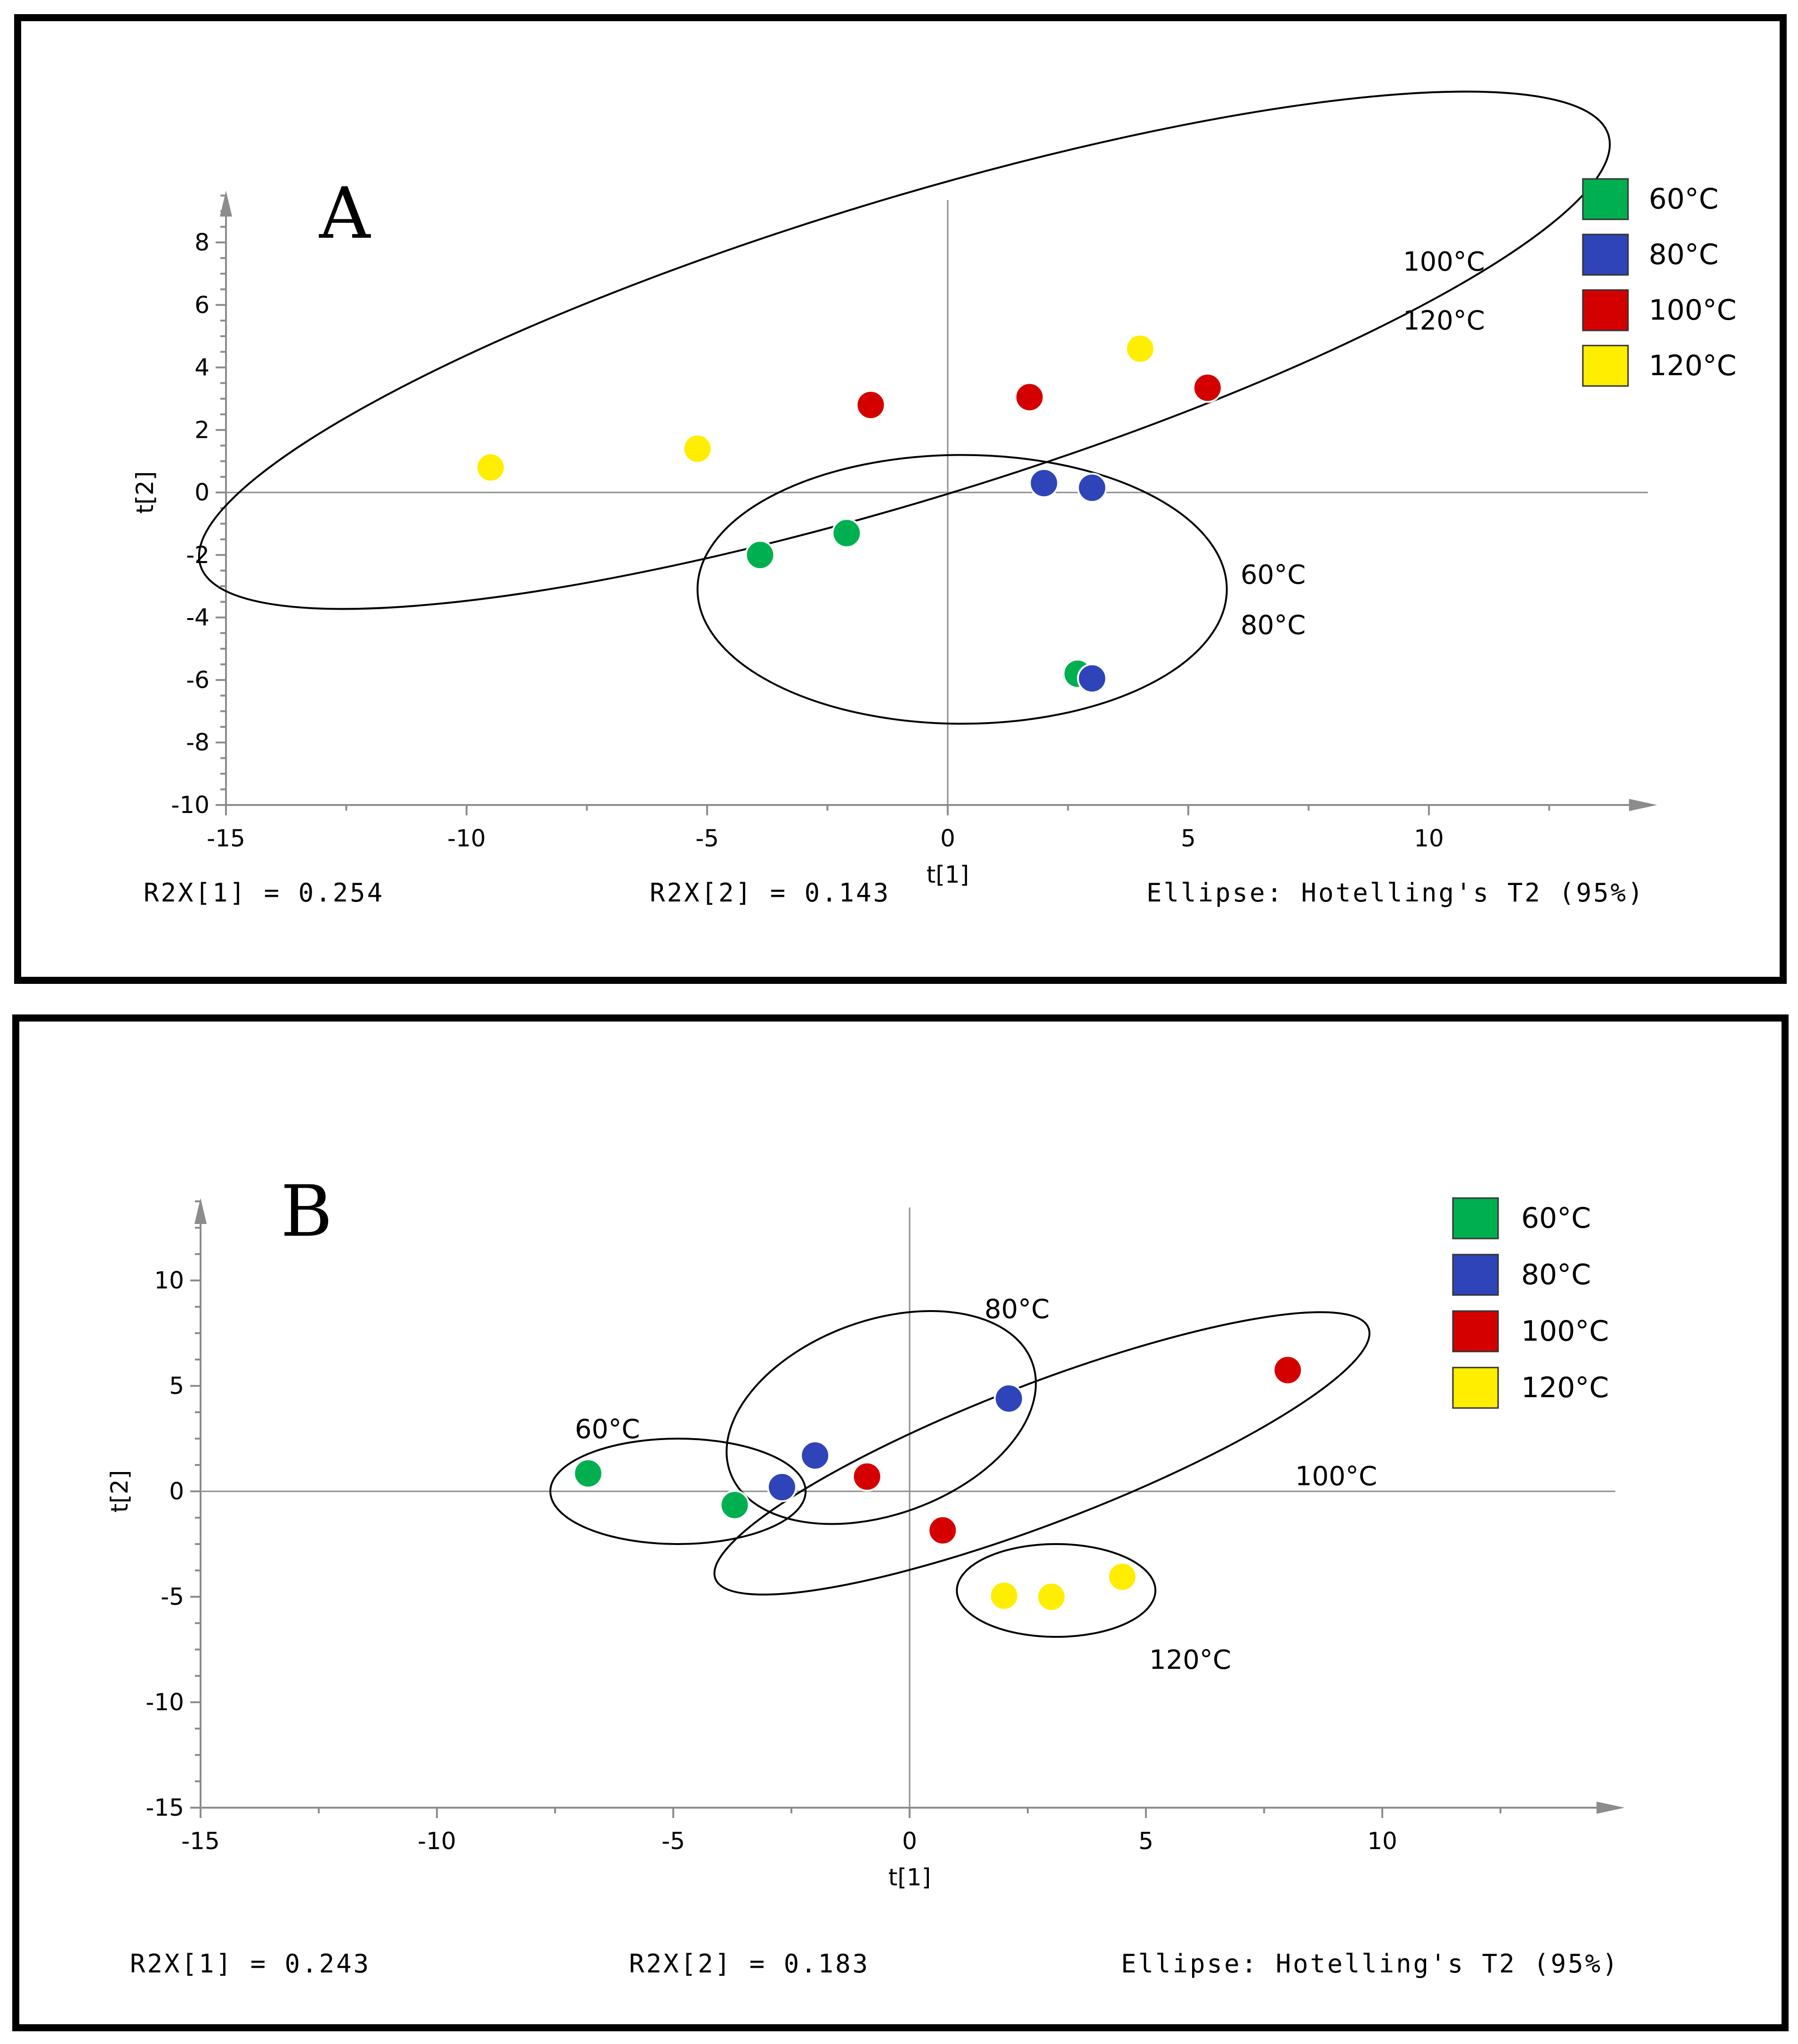  Describe the element at coordinates (177, 1386) in the screenshot. I see `y-tick-label: 5` at that location.